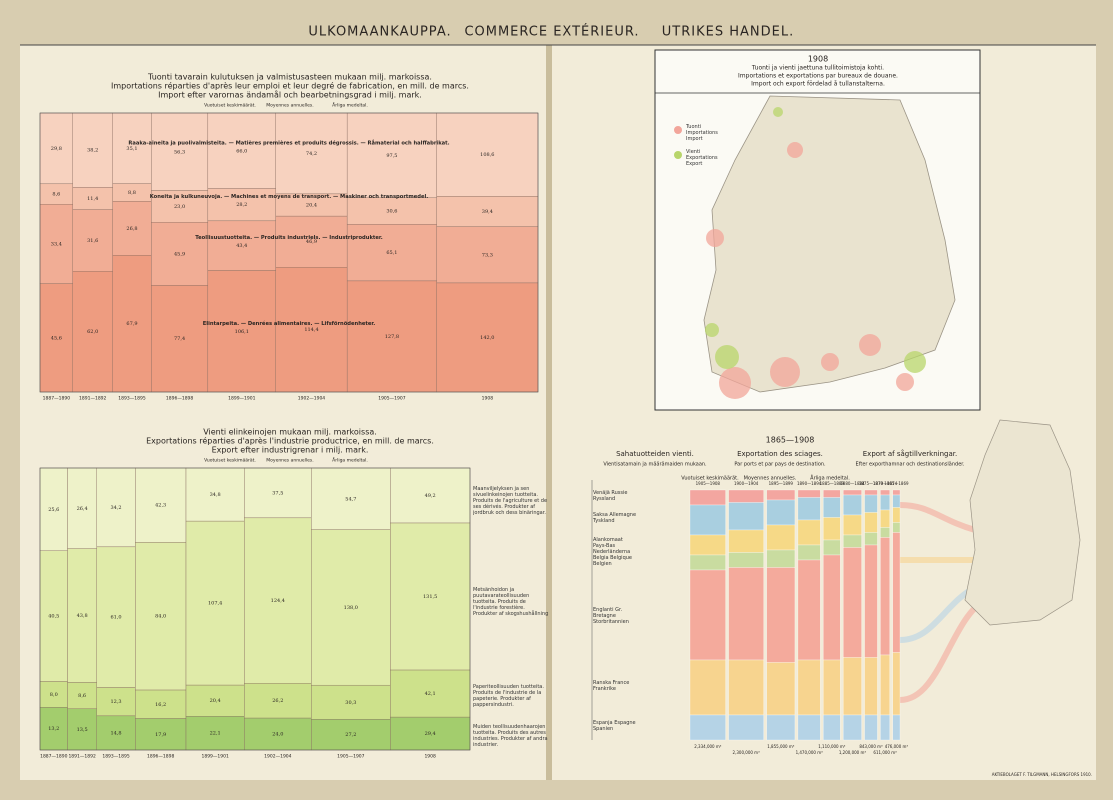  I want to click on total-label: 2,334,000 m³, so click(708, 746).